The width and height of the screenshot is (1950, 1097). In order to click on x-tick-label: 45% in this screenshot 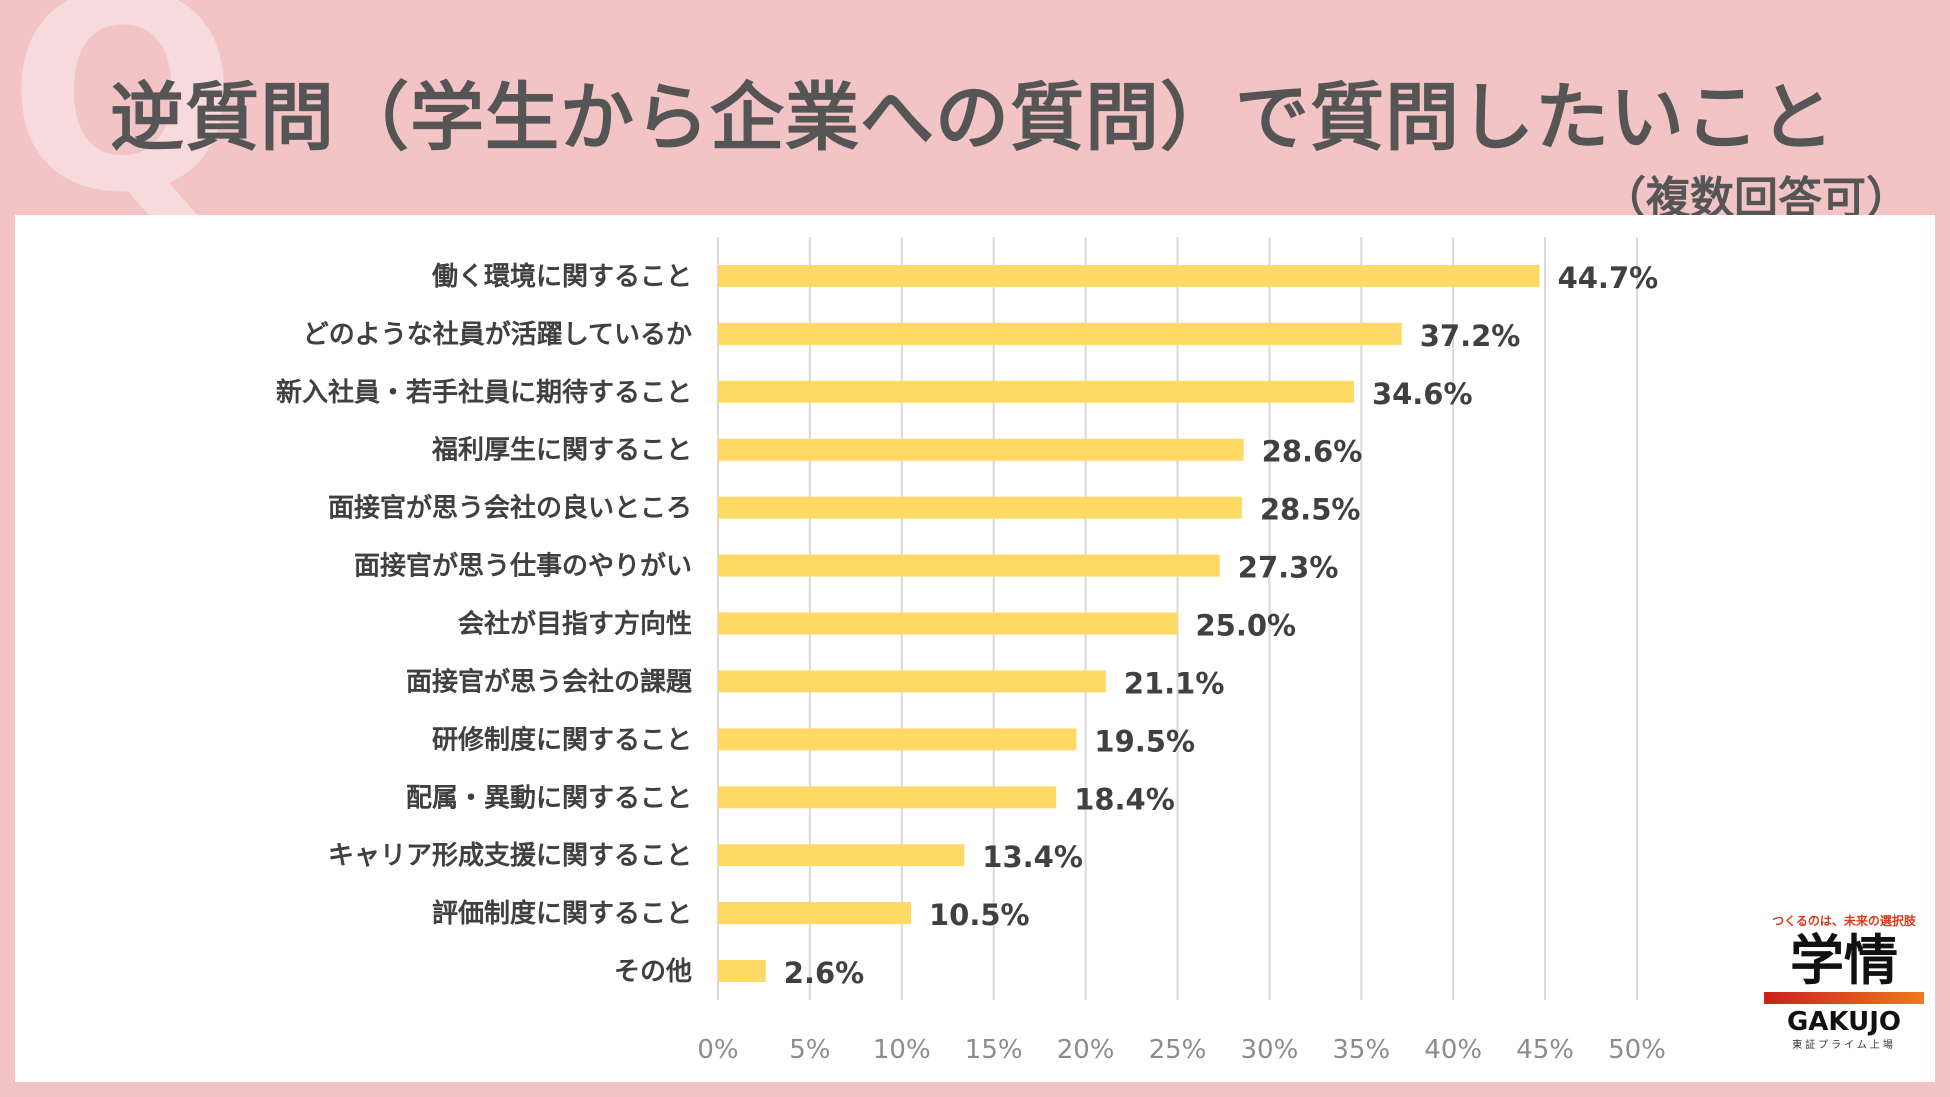, I will do `click(1545, 1050)`.